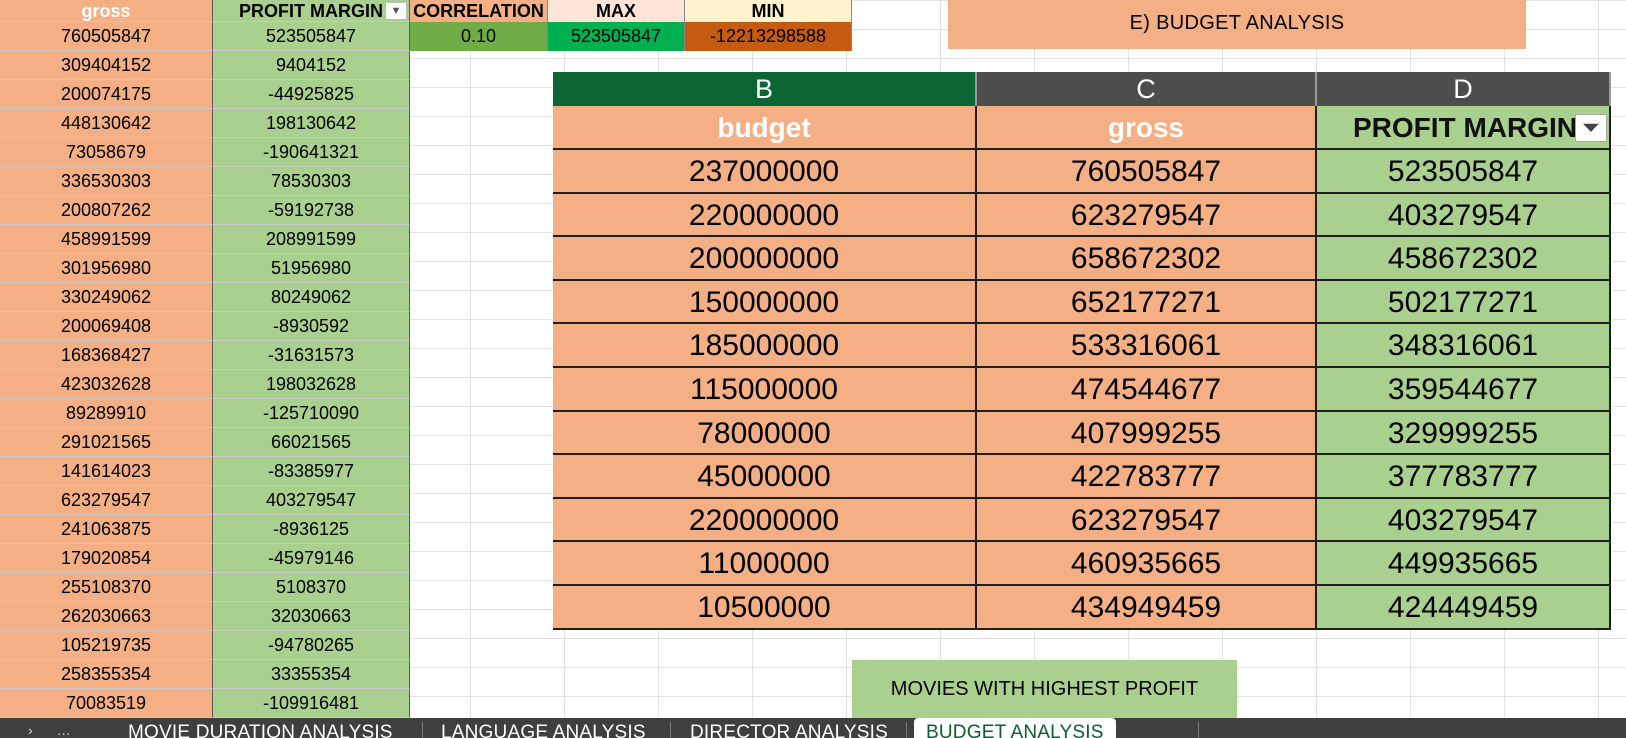 The height and width of the screenshot is (738, 1626). What do you see at coordinates (616, 36) in the screenshot?
I see `max-value: 523505847` at bounding box center [616, 36].